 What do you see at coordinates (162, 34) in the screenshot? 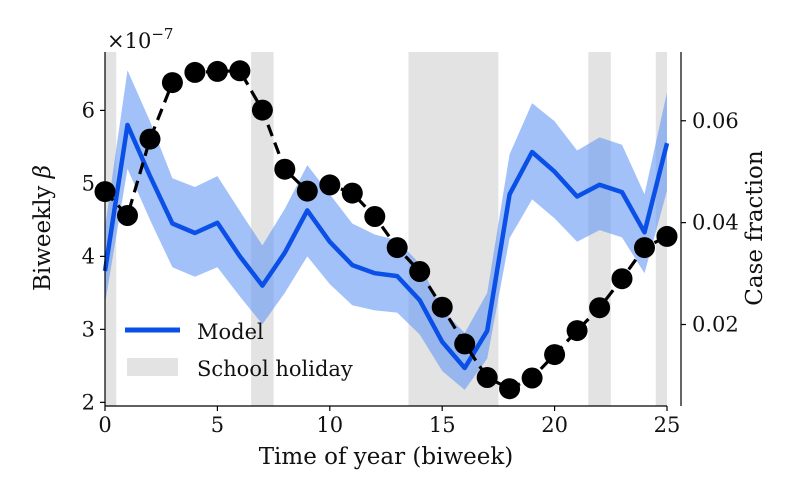
I see `y-scale-exponent: −7` at bounding box center [162, 34].